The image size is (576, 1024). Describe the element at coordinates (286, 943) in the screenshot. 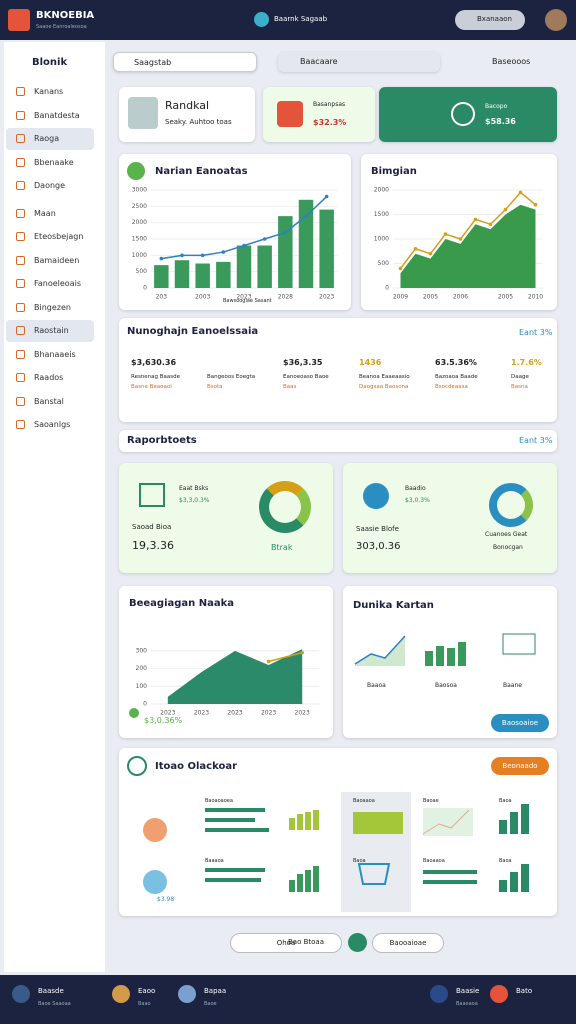

I see `footer-buttons-0: Ohoa` at that location.